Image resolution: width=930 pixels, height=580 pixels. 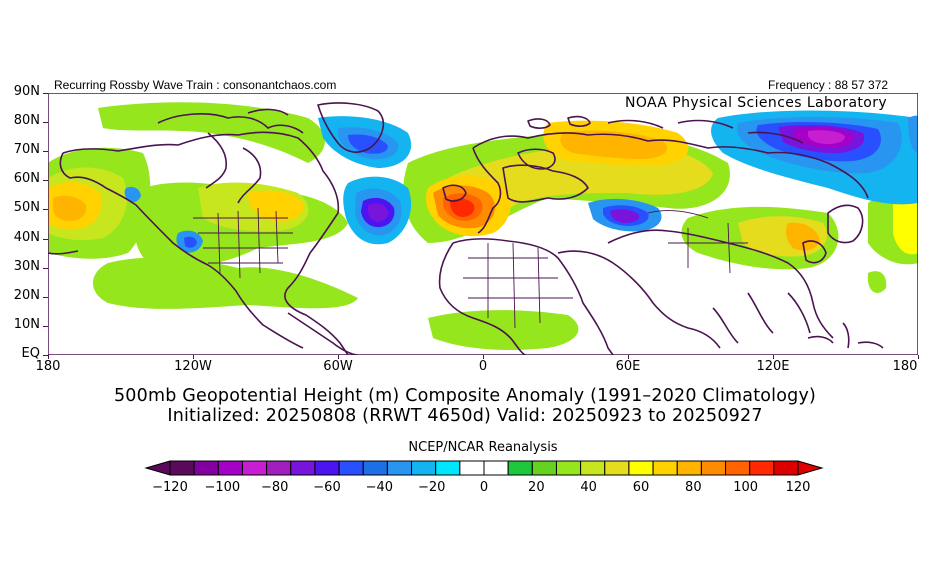 I want to click on colorbar-right-arrow, so click(x=810, y=468).